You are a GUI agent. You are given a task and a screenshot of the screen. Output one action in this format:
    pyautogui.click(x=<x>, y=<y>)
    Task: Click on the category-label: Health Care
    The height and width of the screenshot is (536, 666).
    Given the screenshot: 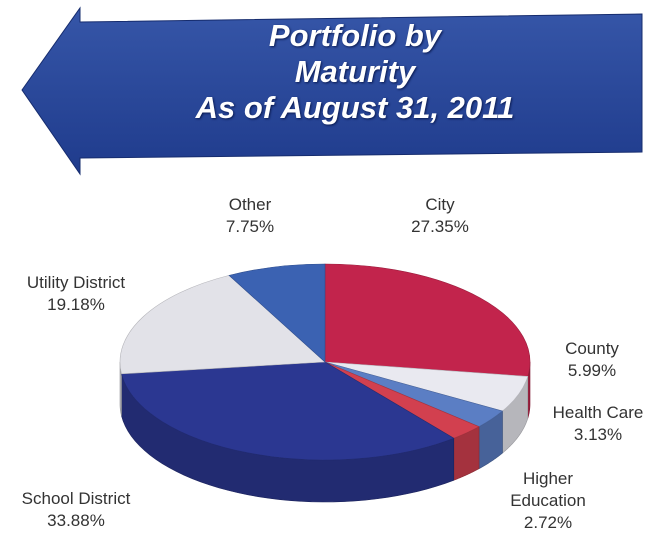 What is the action you would take?
    pyautogui.click(x=598, y=412)
    